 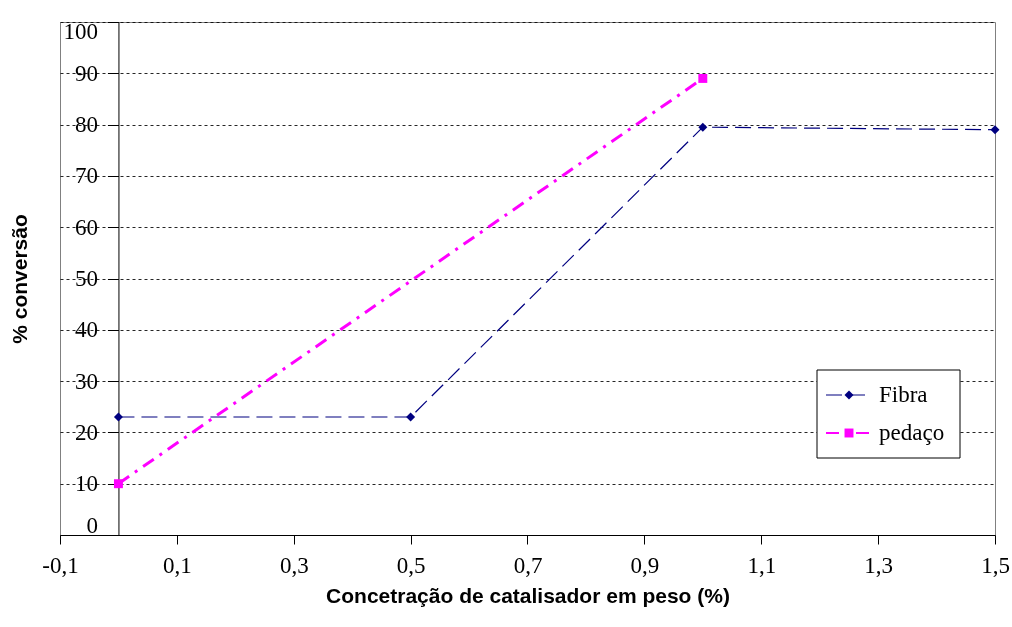 What do you see at coordinates (86, 176) in the screenshot?
I see `y-tick-label: 70` at bounding box center [86, 176].